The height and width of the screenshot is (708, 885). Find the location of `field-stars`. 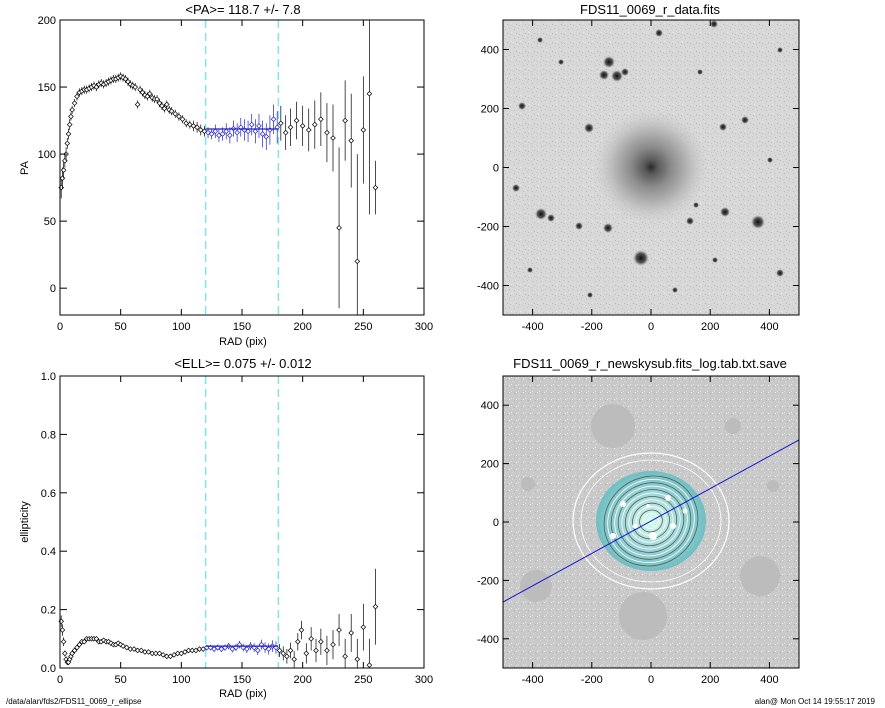

field-stars is located at coordinates (648, 159).